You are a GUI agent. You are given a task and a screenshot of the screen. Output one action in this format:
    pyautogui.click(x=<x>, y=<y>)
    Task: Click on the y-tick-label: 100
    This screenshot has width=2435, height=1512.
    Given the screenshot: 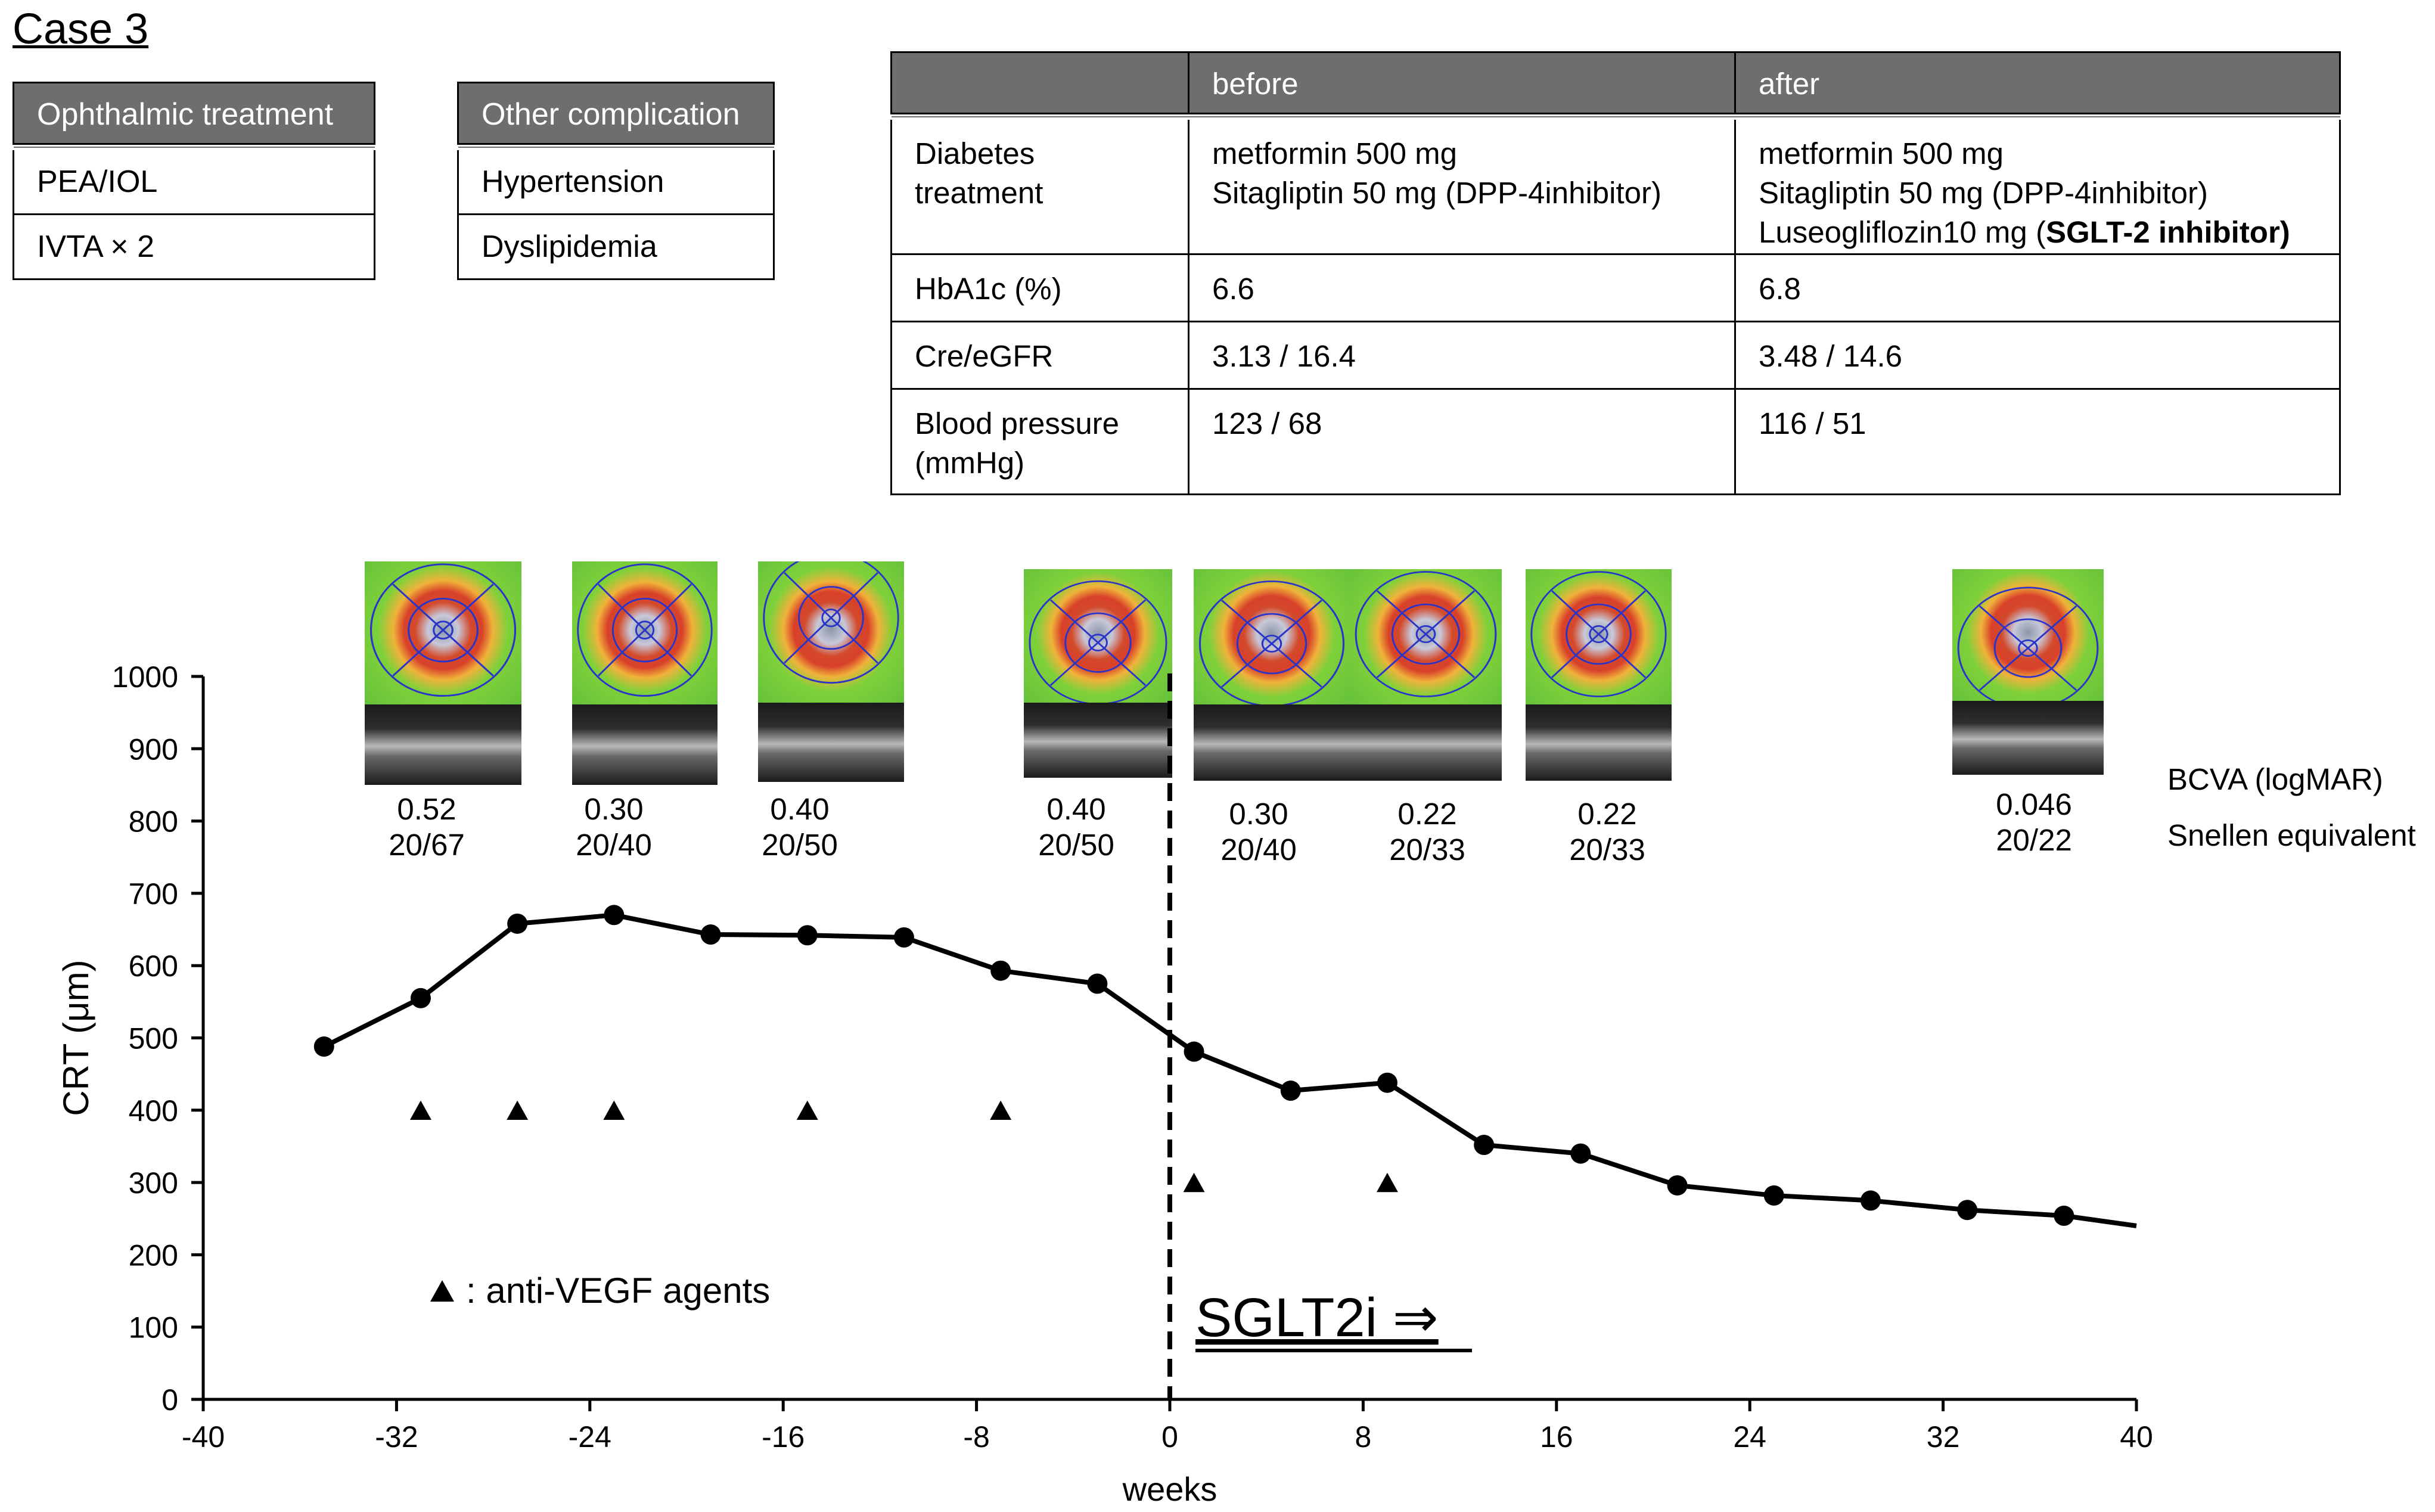 What is the action you would take?
    pyautogui.click(x=153, y=1328)
    